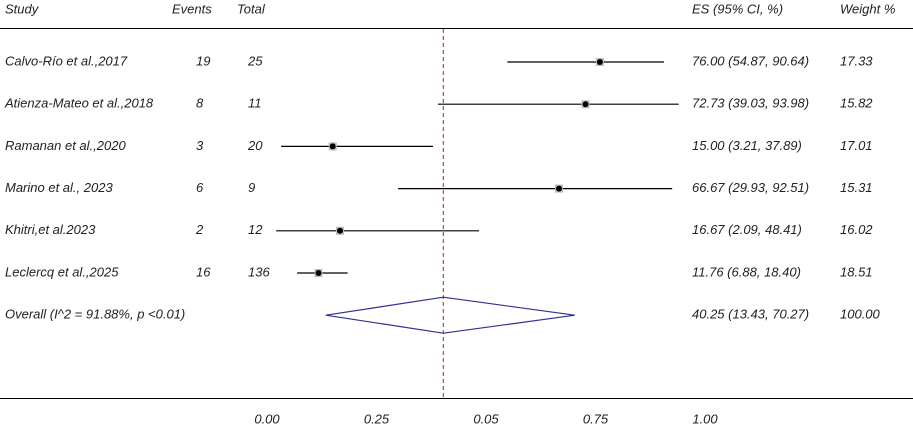 The height and width of the screenshot is (430, 913). What do you see at coordinates (856, 229) in the screenshot?
I see `weight: 16.02` at bounding box center [856, 229].